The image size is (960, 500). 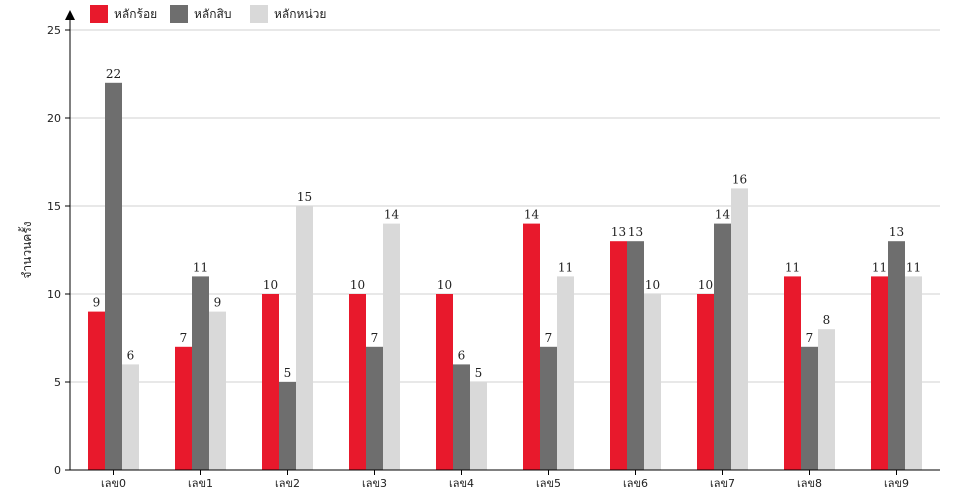 What do you see at coordinates (54, 206) in the screenshot?
I see `y-tick-label: 15` at bounding box center [54, 206].